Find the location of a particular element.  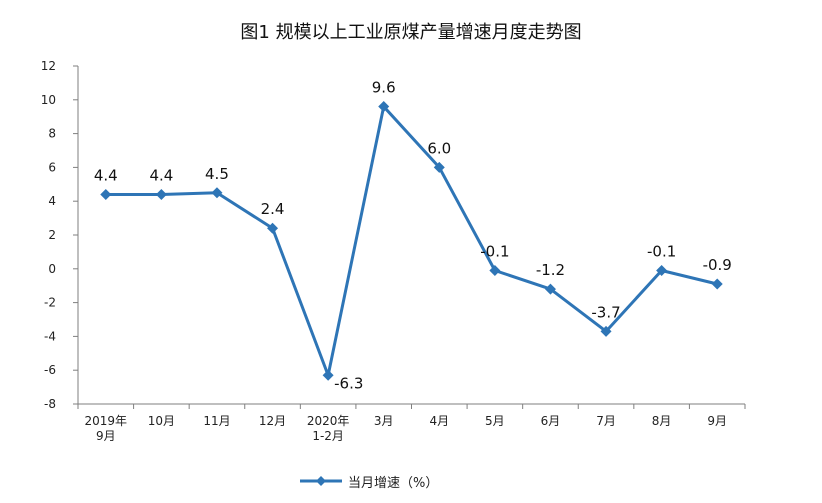

legend-label: 当月增速（%） is located at coordinates (393, 483).